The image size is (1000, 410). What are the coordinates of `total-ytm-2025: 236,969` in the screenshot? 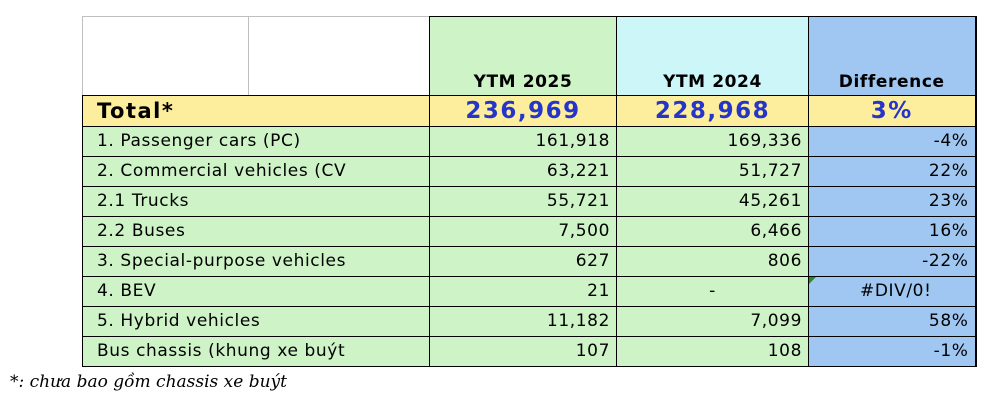 It's located at (523, 111).